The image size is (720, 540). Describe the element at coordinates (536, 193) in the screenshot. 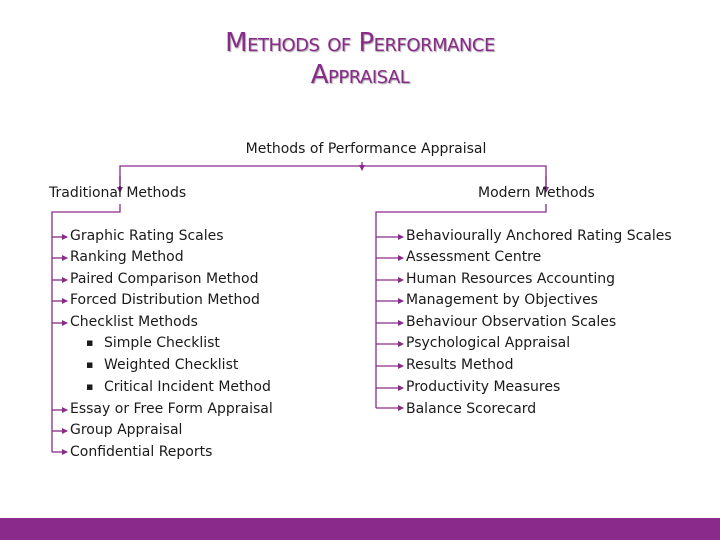

I see `modern-methods-label: Modern Methods` at that location.